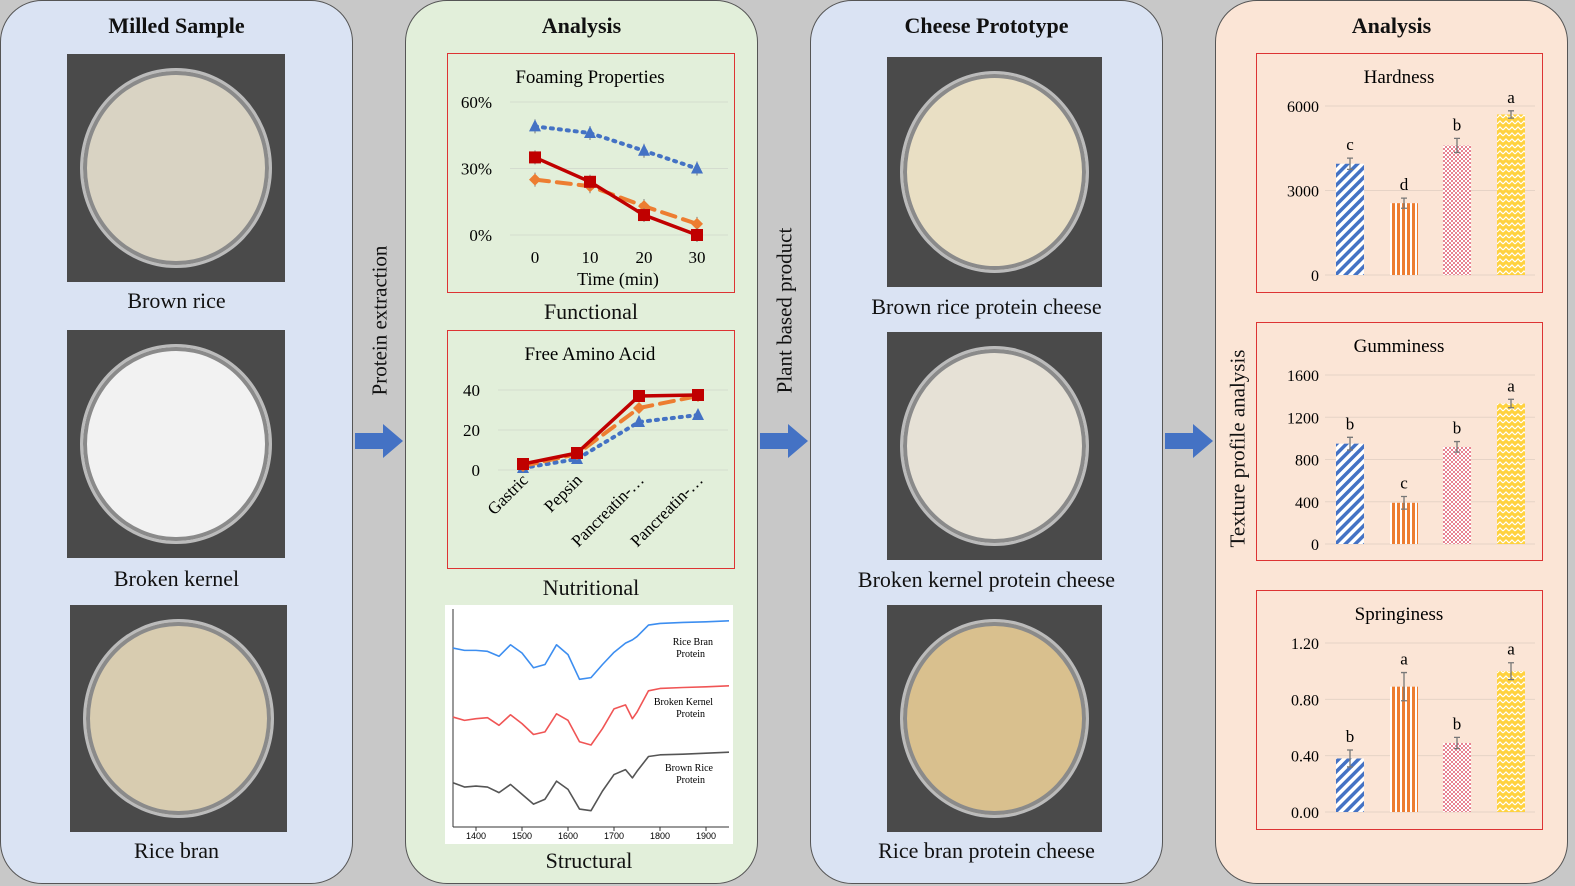 This screenshot has width=1575, height=886. What do you see at coordinates (1305, 757) in the screenshot?
I see `y-tick-label: 0.40` at bounding box center [1305, 757].